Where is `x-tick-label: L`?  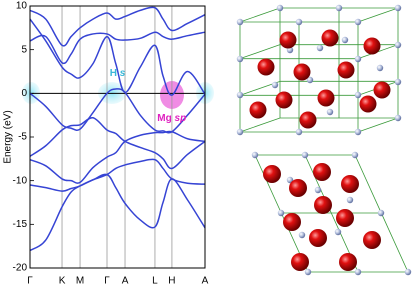
x-tick-label: L is located at coordinates (155, 281).